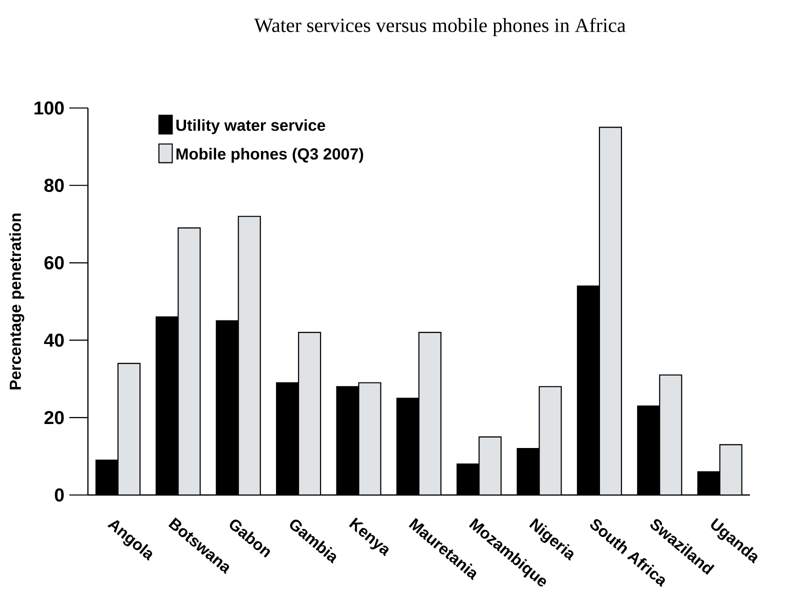  I want to click on legend-label: Mobile phones (Q3 2007), so click(270, 155).